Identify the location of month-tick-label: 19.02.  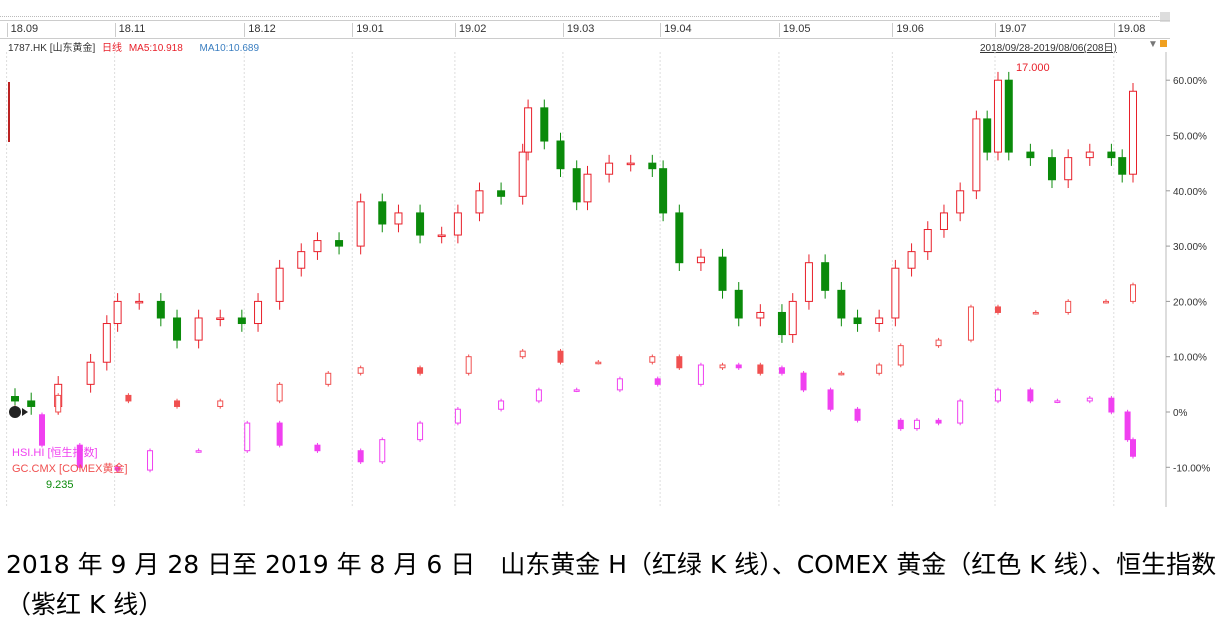
(470, 30).